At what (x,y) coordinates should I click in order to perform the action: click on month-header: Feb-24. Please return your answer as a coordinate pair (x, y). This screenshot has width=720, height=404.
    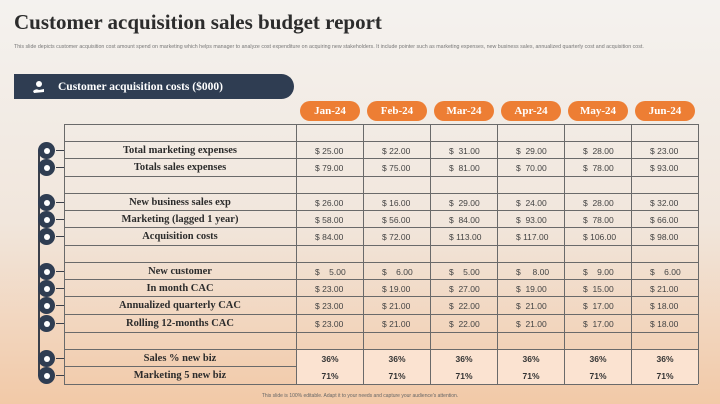
    Looking at the image, I should click on (397, 111).